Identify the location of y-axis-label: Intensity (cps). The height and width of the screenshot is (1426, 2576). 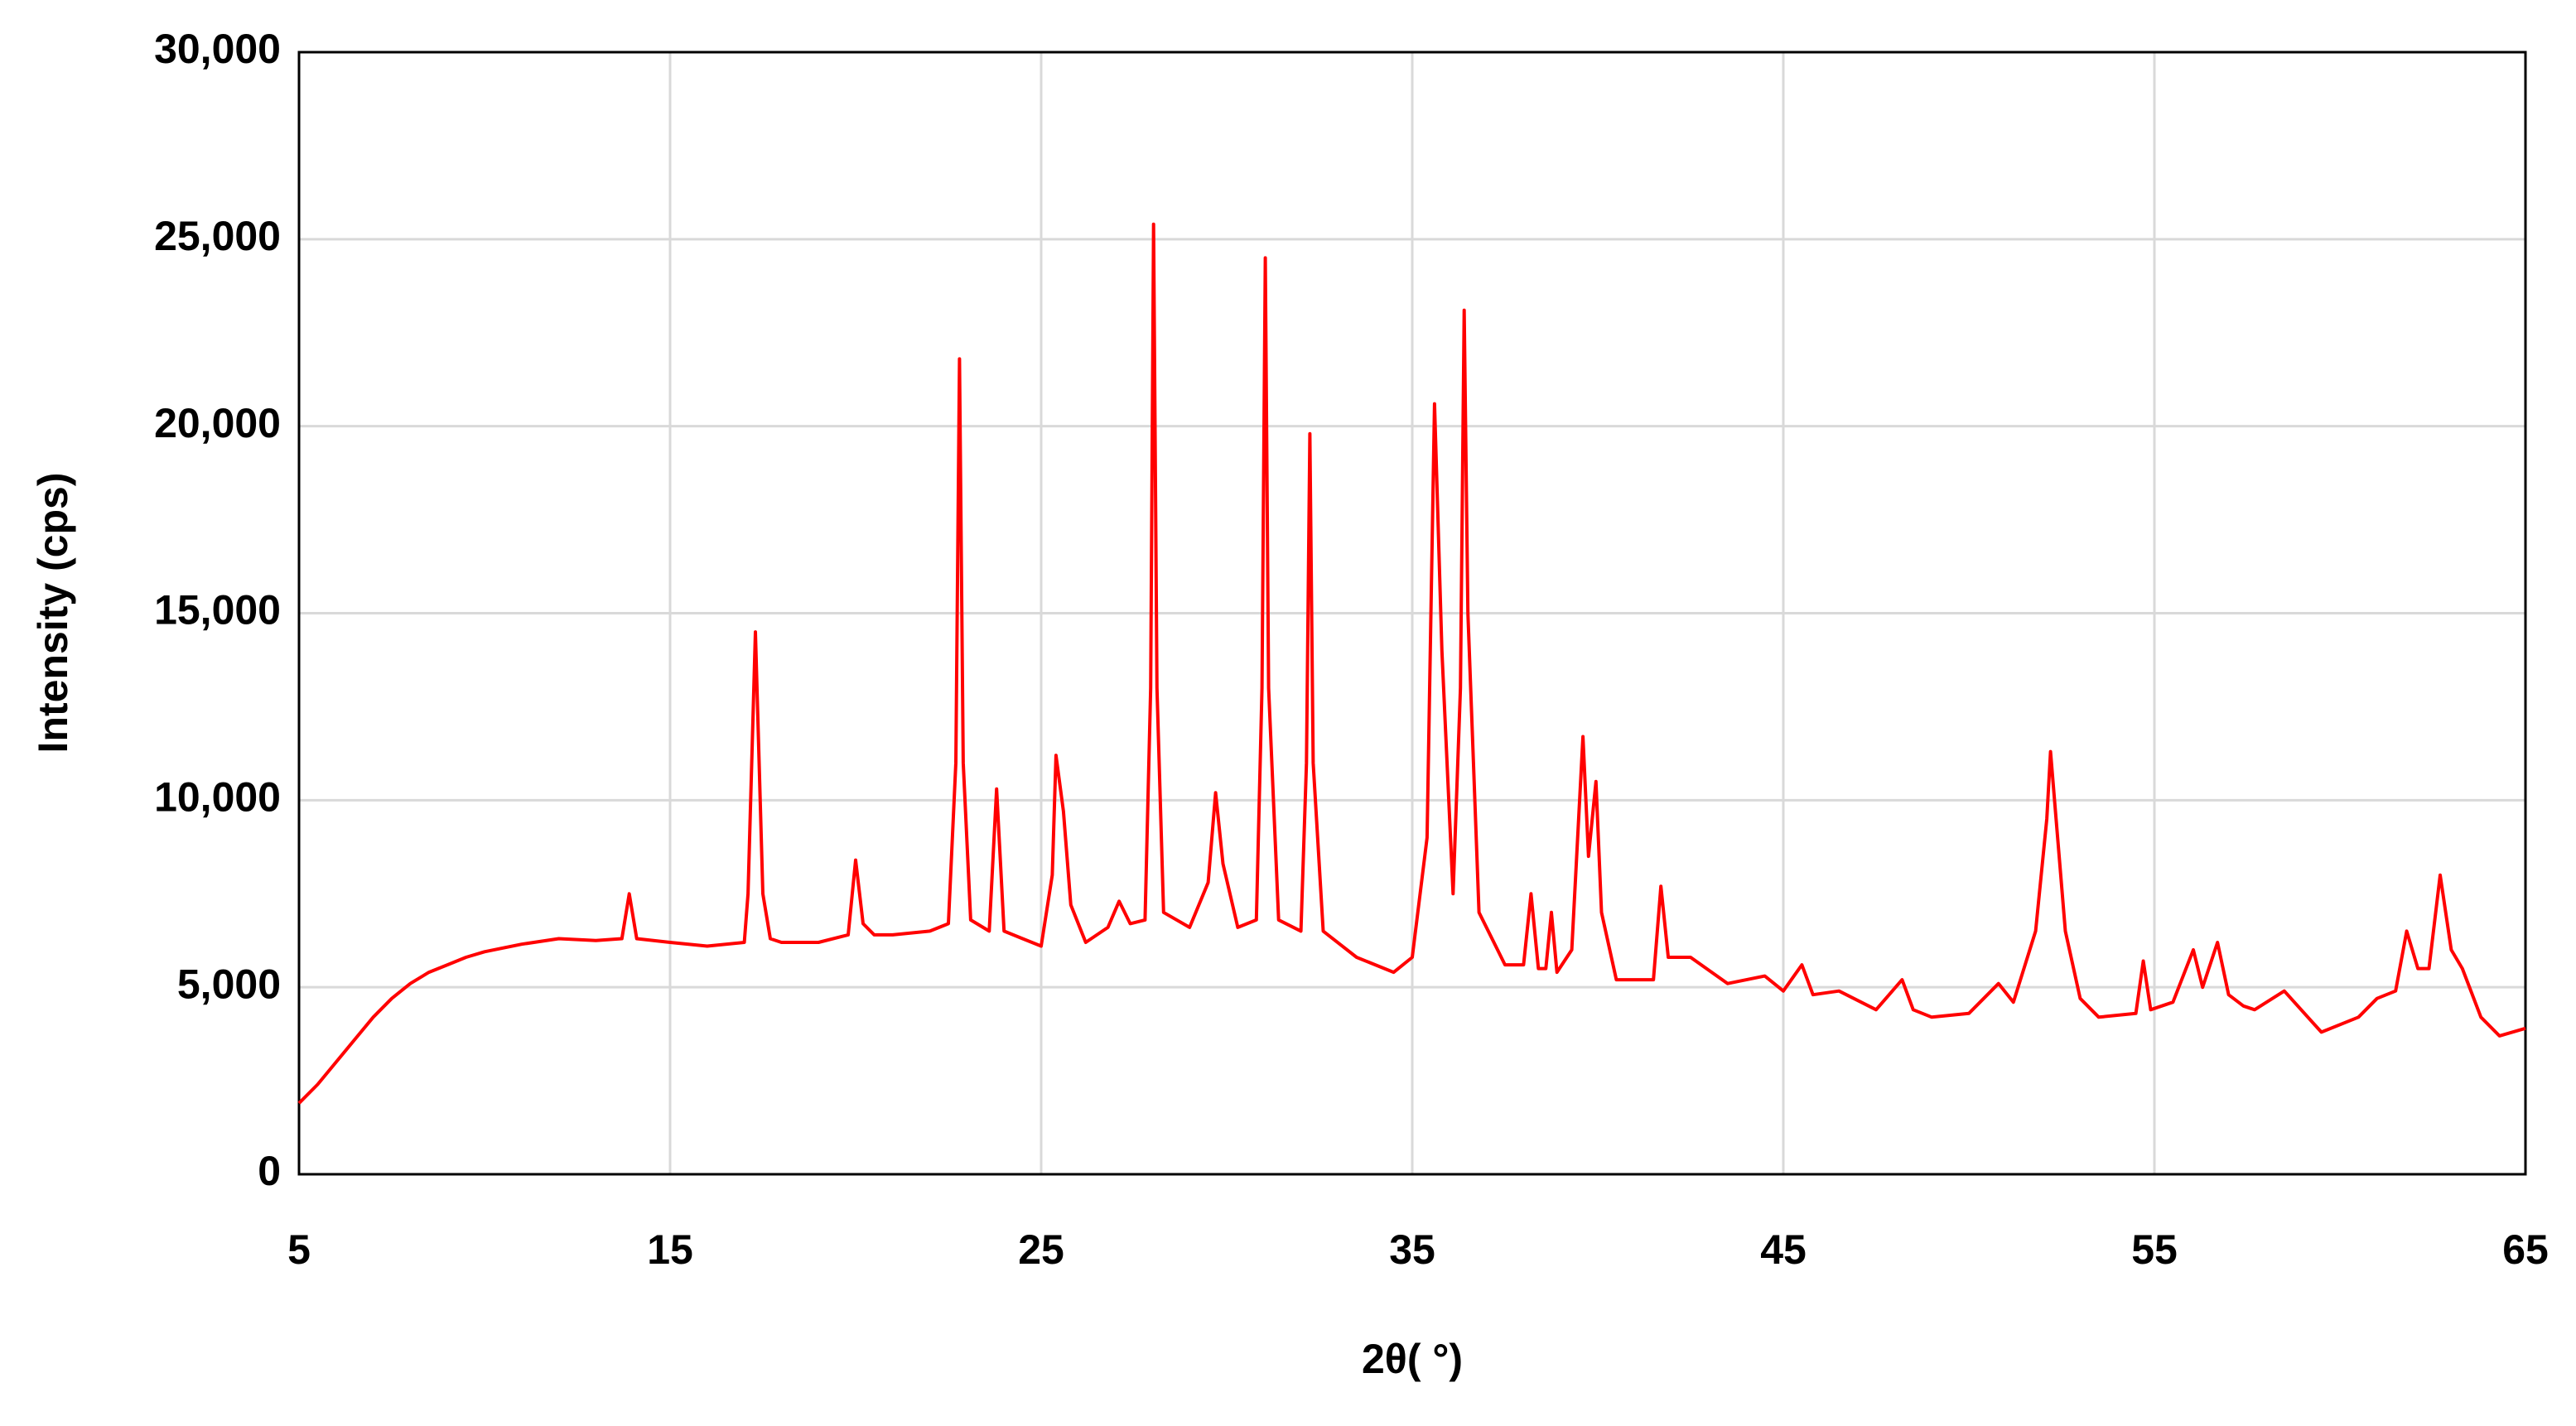
(53, 613).